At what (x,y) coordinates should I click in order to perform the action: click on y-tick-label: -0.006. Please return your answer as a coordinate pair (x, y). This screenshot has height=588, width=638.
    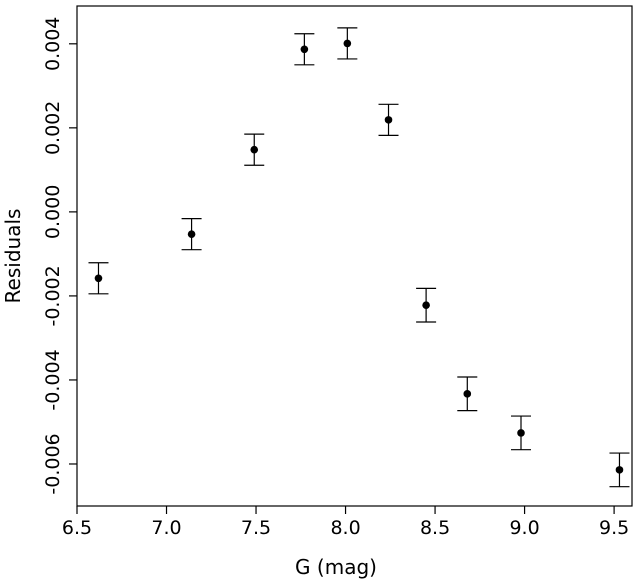
    Looking at the image, I should click on (53, 463).